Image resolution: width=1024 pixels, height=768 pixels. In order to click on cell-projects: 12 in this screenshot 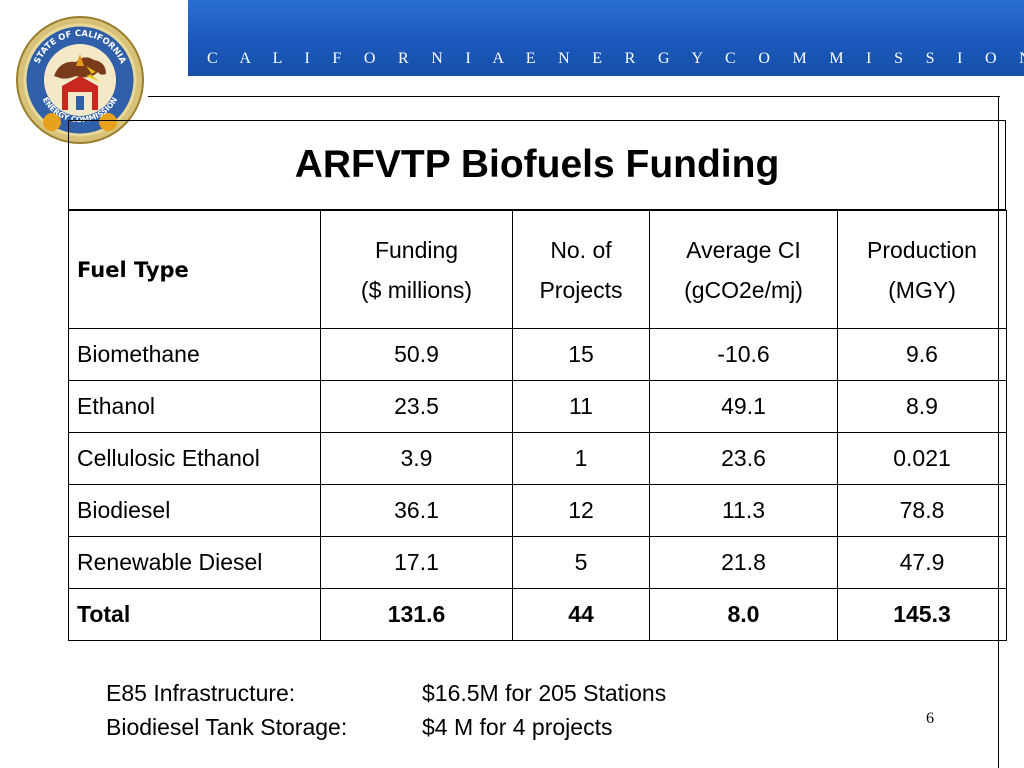, I will do `click(581, 510)`.